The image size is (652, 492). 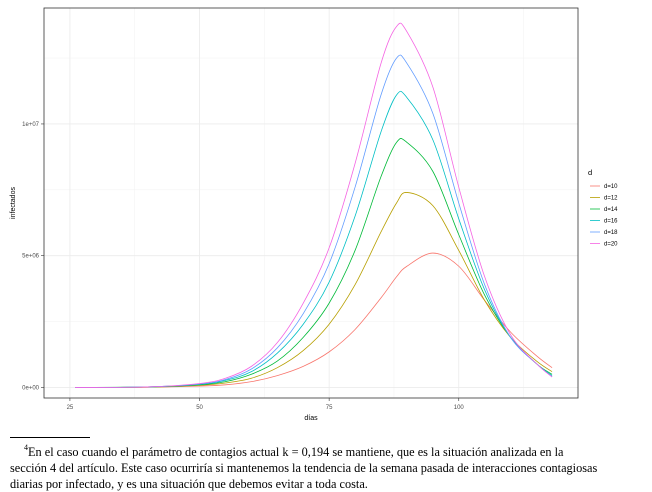 I want to click on x-tick-label: 75, so click(x=329, y=408).